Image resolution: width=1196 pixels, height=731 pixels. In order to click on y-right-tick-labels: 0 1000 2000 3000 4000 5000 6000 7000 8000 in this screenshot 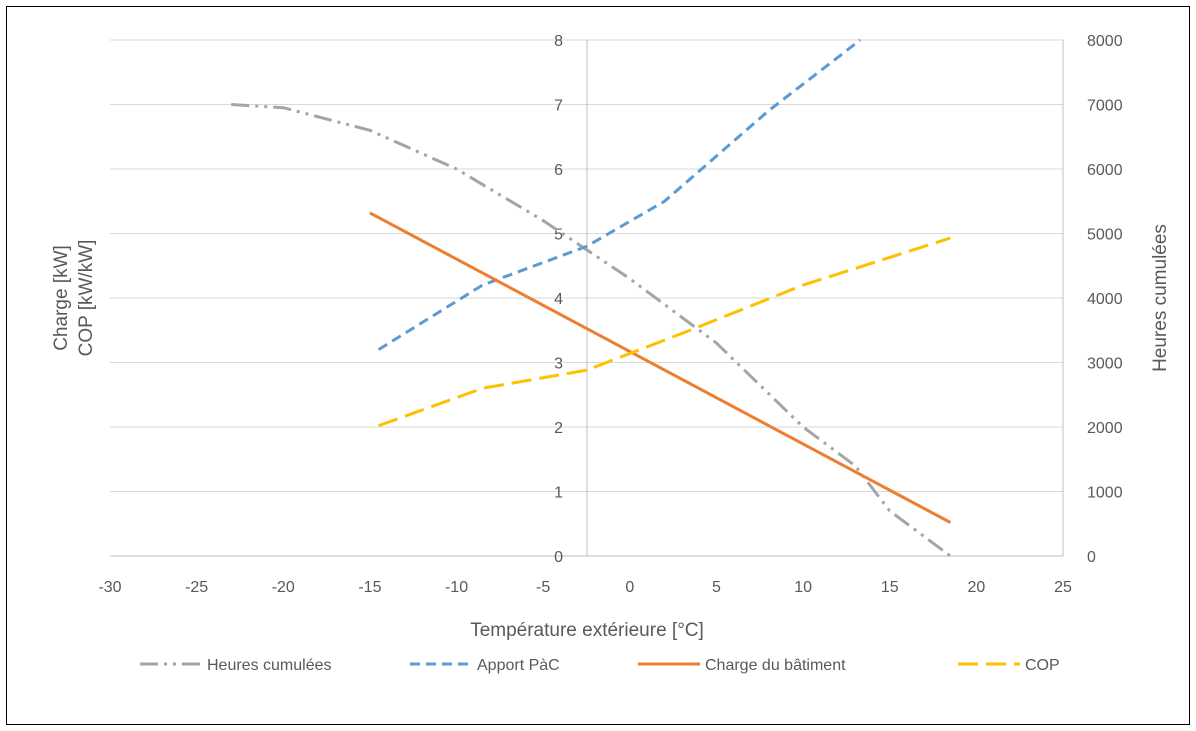, I will do `click(1105, 299)`.